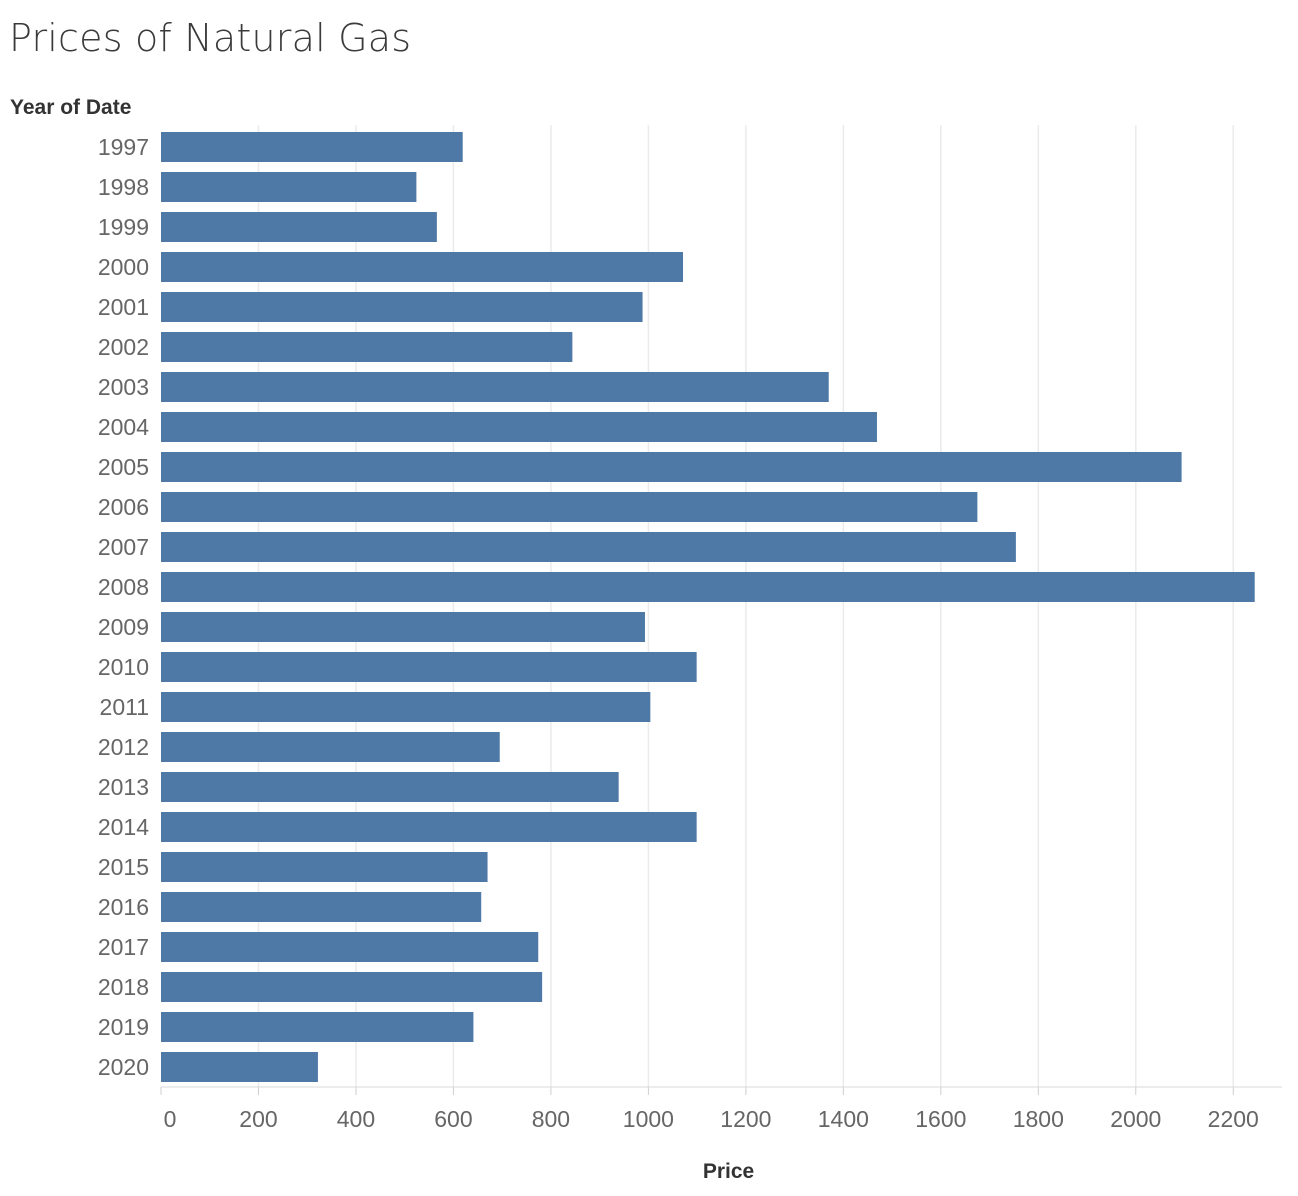 Image resolution: width=1298 pixels, height=1196 pixels. I want to click on bar-2000, so click(422, 267).